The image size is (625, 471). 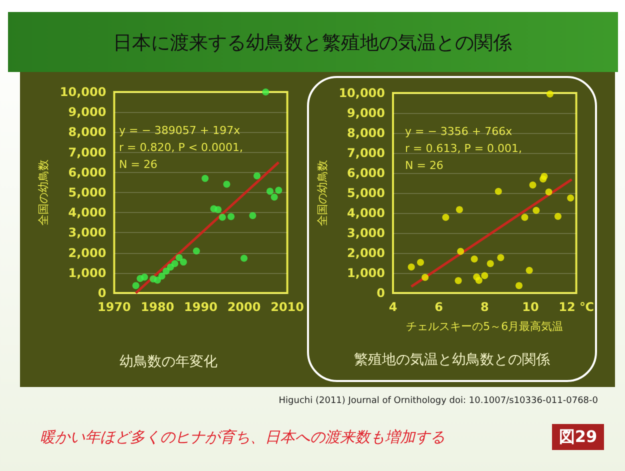 I want to click on text: 暖かい年ほど多くのヒナが育ち、日本への渡来数も増加する, so click(x=242, y=437).